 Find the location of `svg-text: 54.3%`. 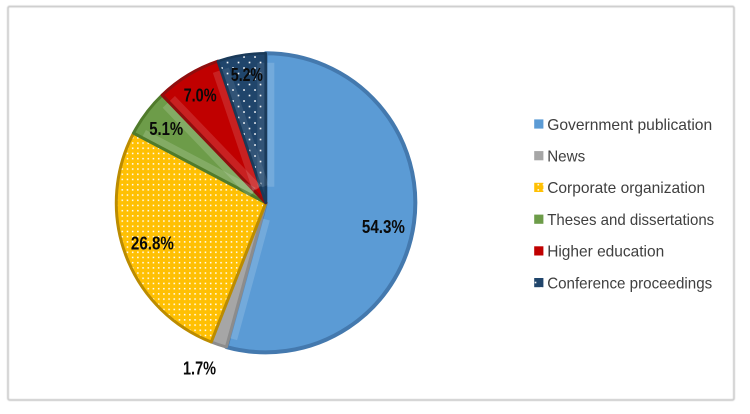

svg-text: 54.3% is located at coordinates (383, 227).